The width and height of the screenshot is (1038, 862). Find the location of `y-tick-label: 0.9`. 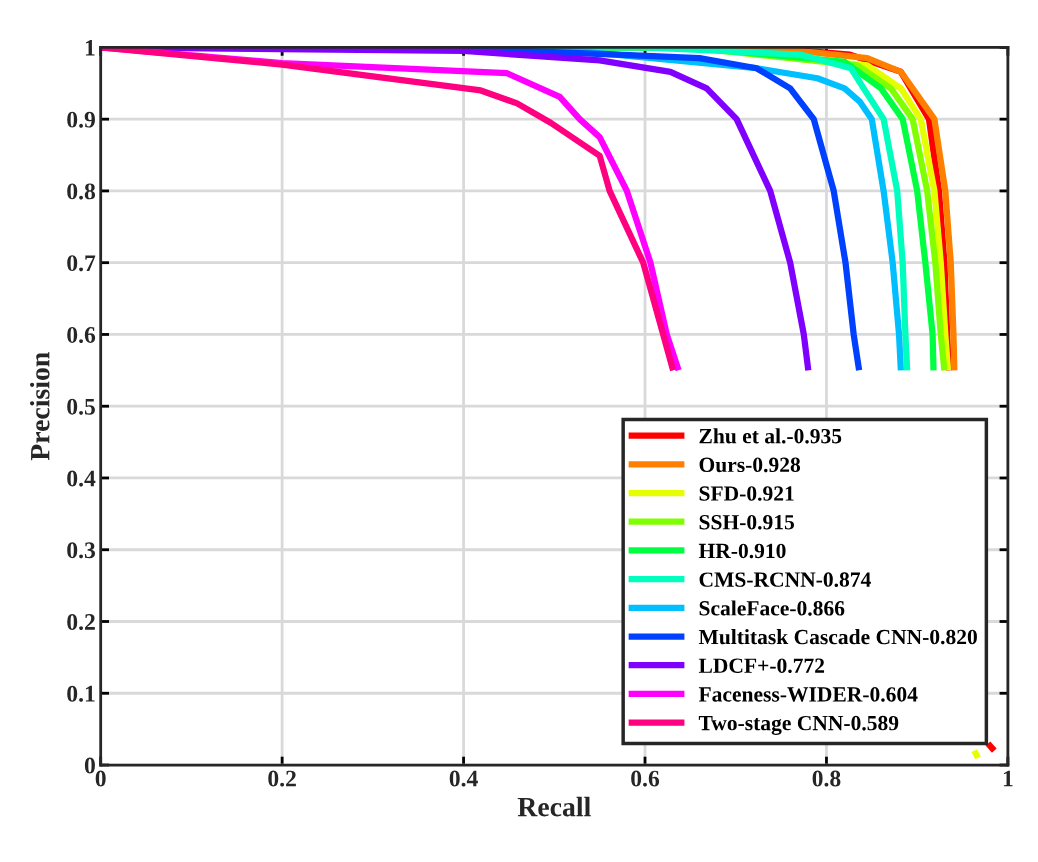

y-tick-label: 0.9 is located at coordinates (81, 119).